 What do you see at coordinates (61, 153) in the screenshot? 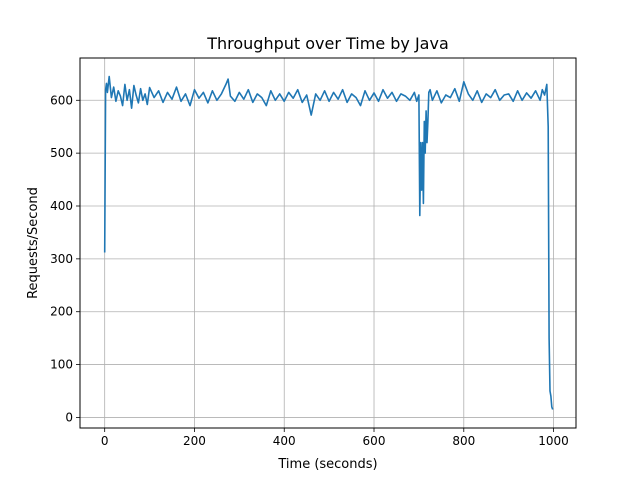
I see `y-tick-label: 500` at bounding box center [61, 153].